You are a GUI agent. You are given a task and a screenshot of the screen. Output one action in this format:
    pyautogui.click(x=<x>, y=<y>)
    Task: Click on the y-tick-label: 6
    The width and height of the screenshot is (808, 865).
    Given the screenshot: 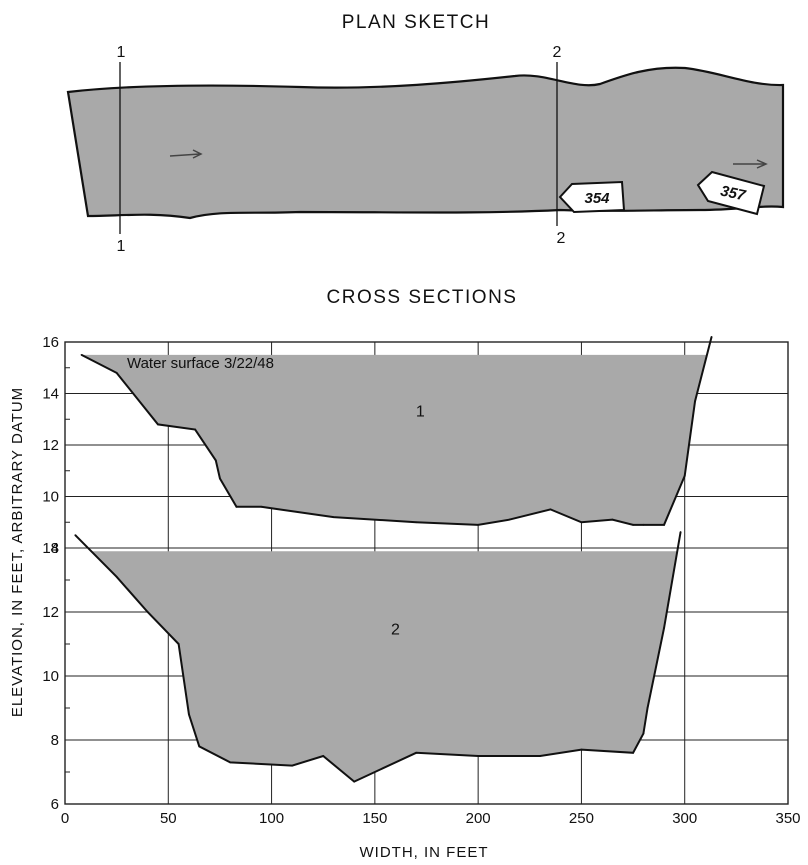 What is the action you would take?
    pyautogui.click(x=55, y=804)
    